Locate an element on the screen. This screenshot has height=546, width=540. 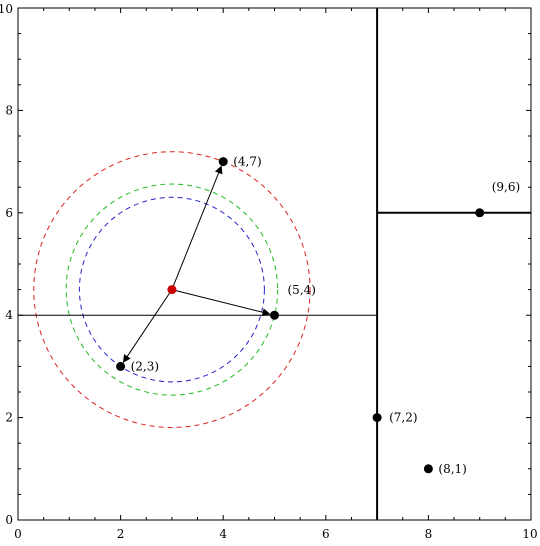
point-label-3: (4,7) is located at coordinates (247, 162).